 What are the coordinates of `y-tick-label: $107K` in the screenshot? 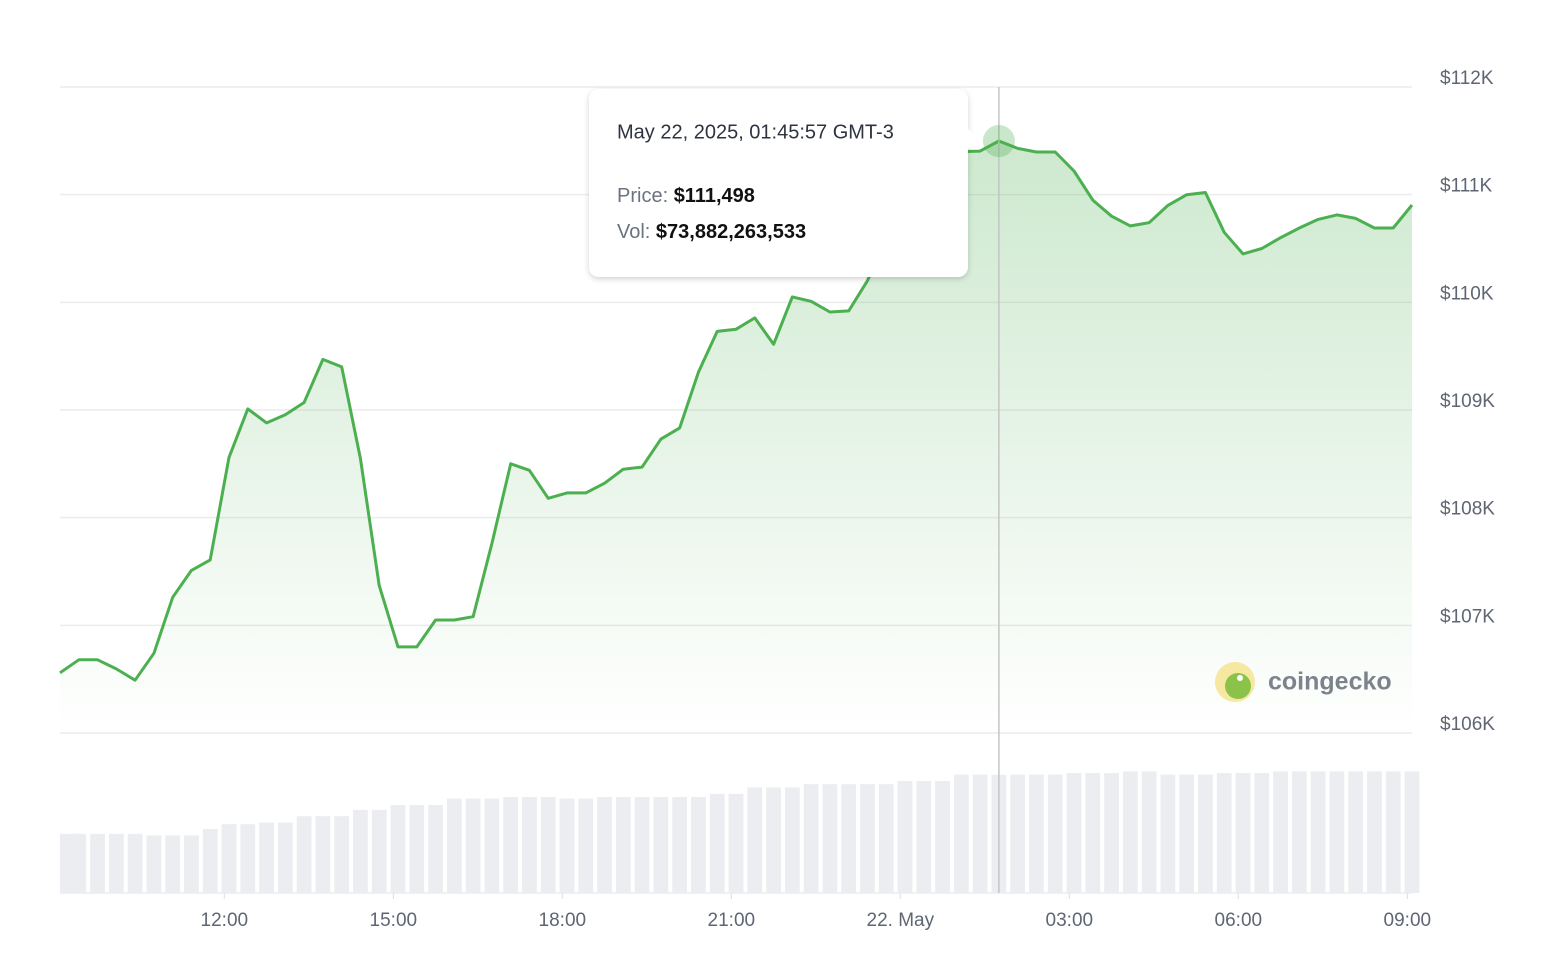 It's located at (1467, 616).